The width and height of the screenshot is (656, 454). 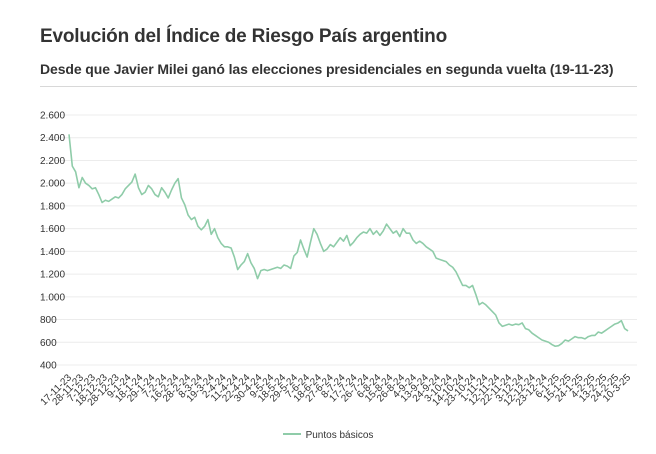 I want to click on y-tick-label: 2.400, so click(x=52, y=138).